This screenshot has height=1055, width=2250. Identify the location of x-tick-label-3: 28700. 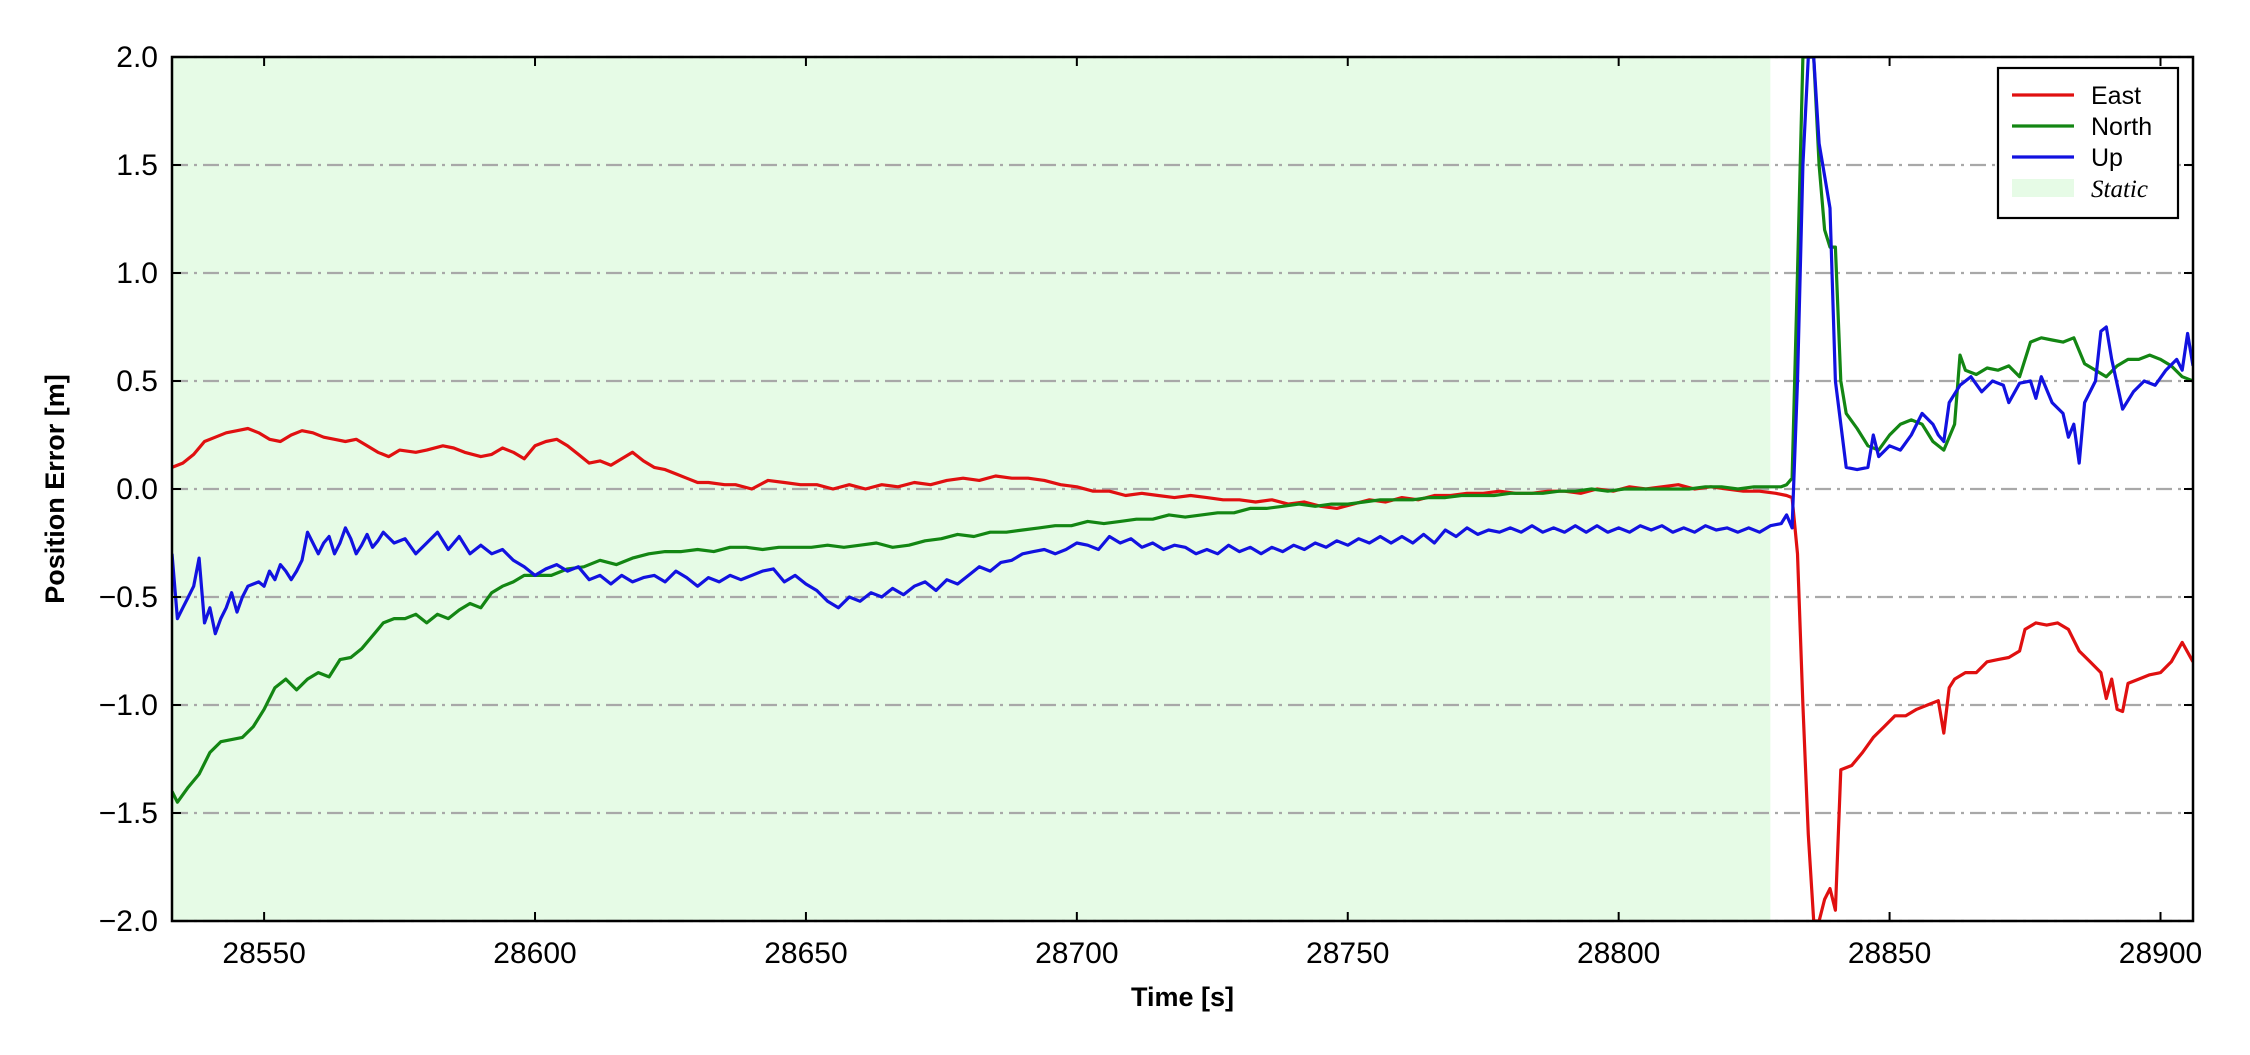
(1076, 953).